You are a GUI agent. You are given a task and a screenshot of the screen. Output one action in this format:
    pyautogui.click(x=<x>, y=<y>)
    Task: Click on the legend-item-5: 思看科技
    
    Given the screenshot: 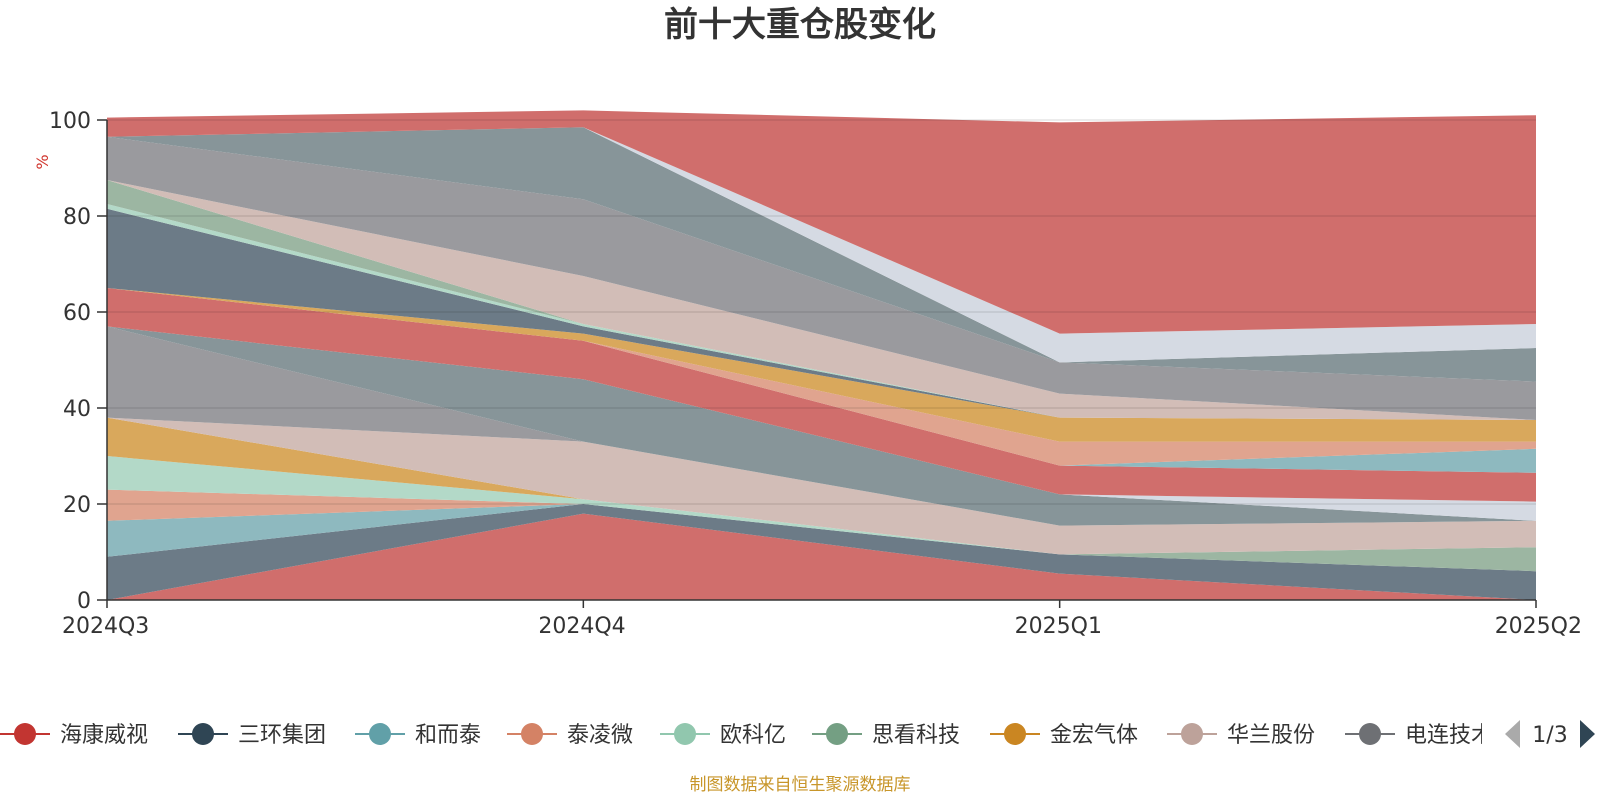 What is the action you would take?
    pyautogui.click(x=886, y=735)
    